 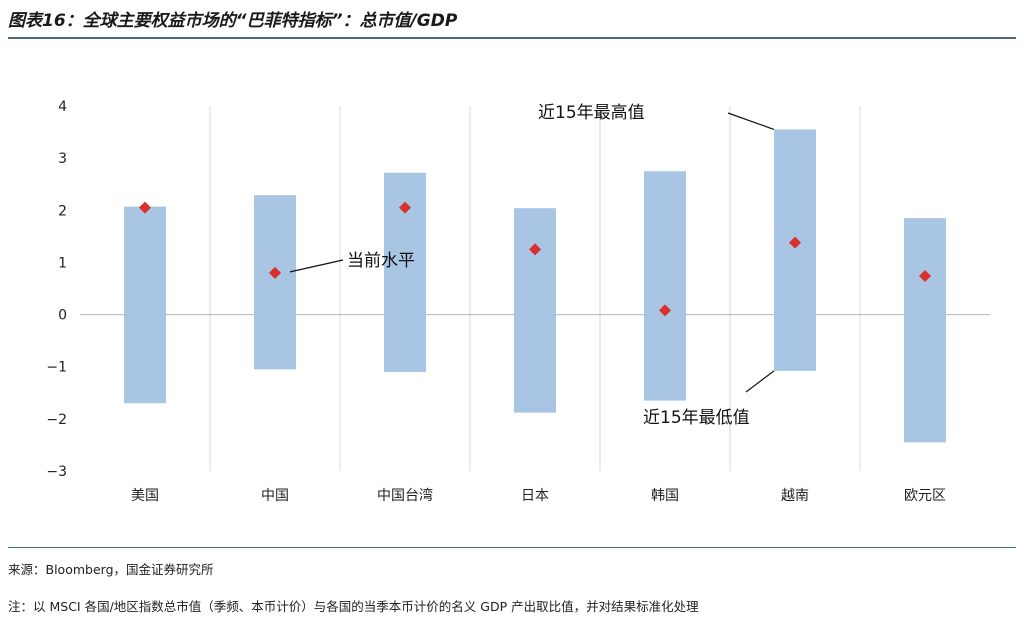 What do you see at coordinates (381, 261) in the screenshot?
I see `annotation-current: 当前水平` at bounding box center [381, 261].